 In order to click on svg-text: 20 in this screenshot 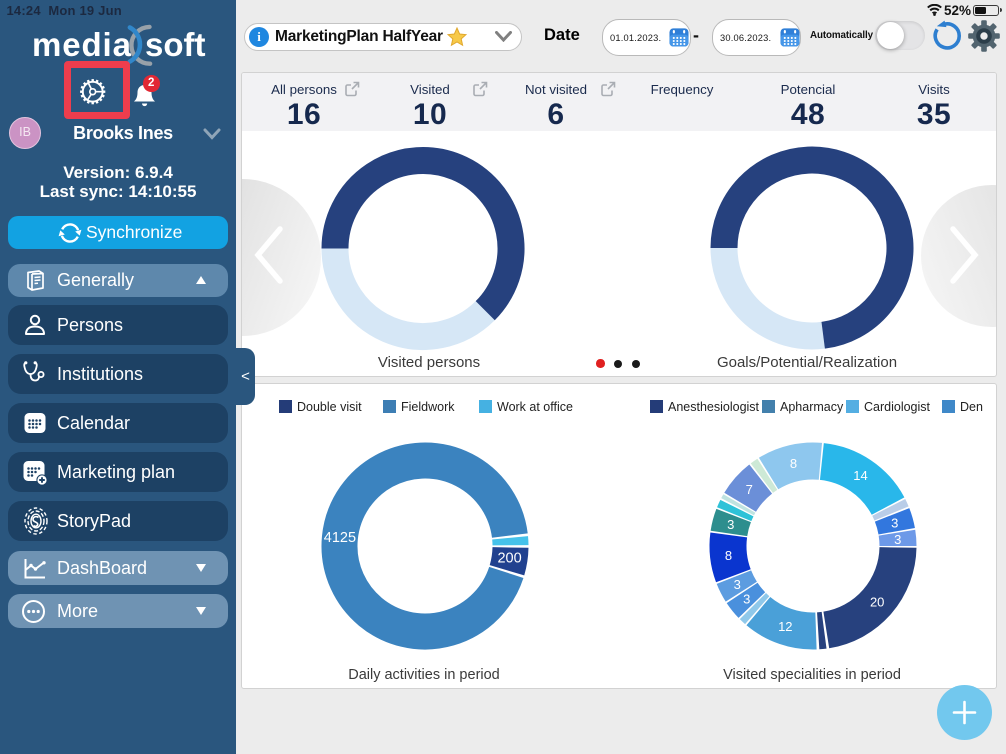, I will do `click(877, 601)`.